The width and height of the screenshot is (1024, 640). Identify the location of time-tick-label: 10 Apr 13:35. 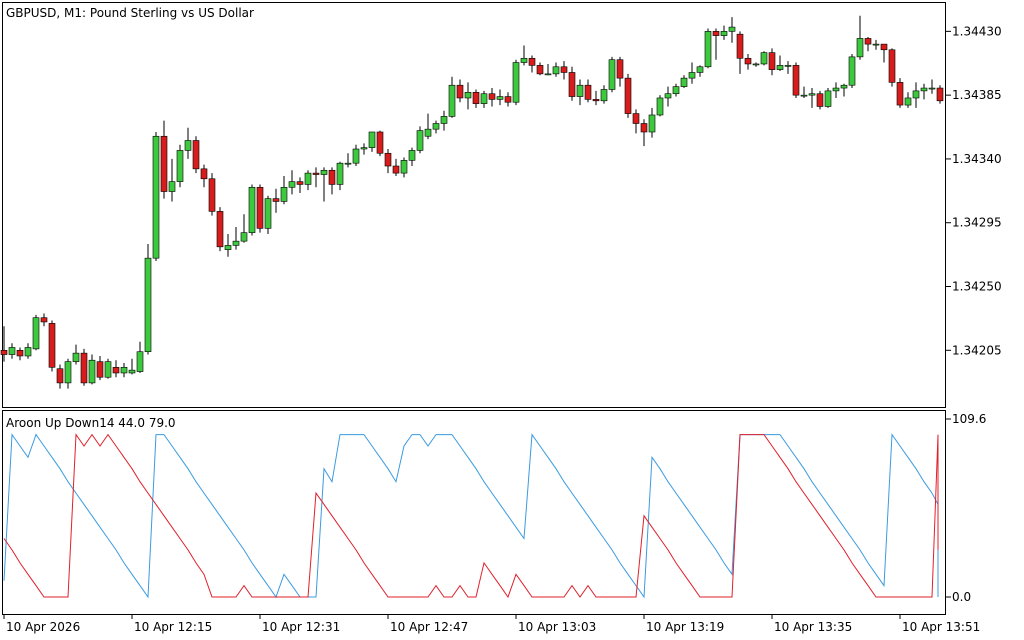
(813, 627).